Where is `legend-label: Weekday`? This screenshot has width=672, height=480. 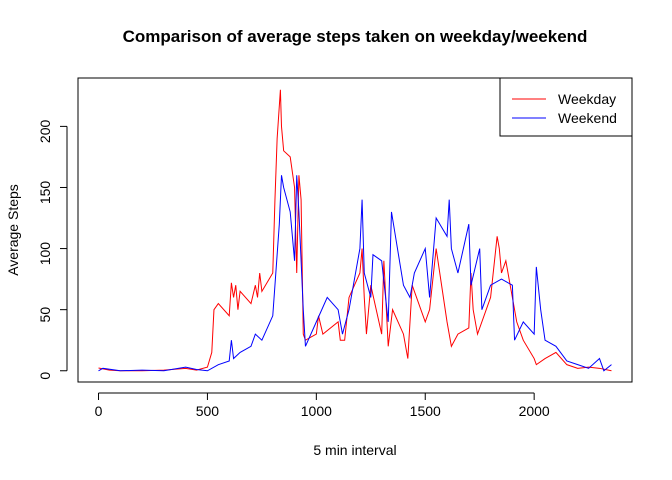
legend-label: Weekday is located at coordinates (587, 99).